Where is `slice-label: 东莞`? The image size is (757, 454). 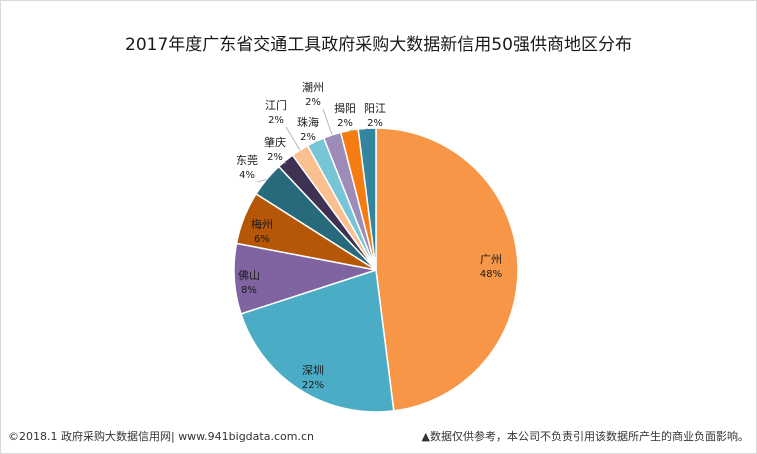
slice-label: 东莞 is located at coordinates (247, 160).